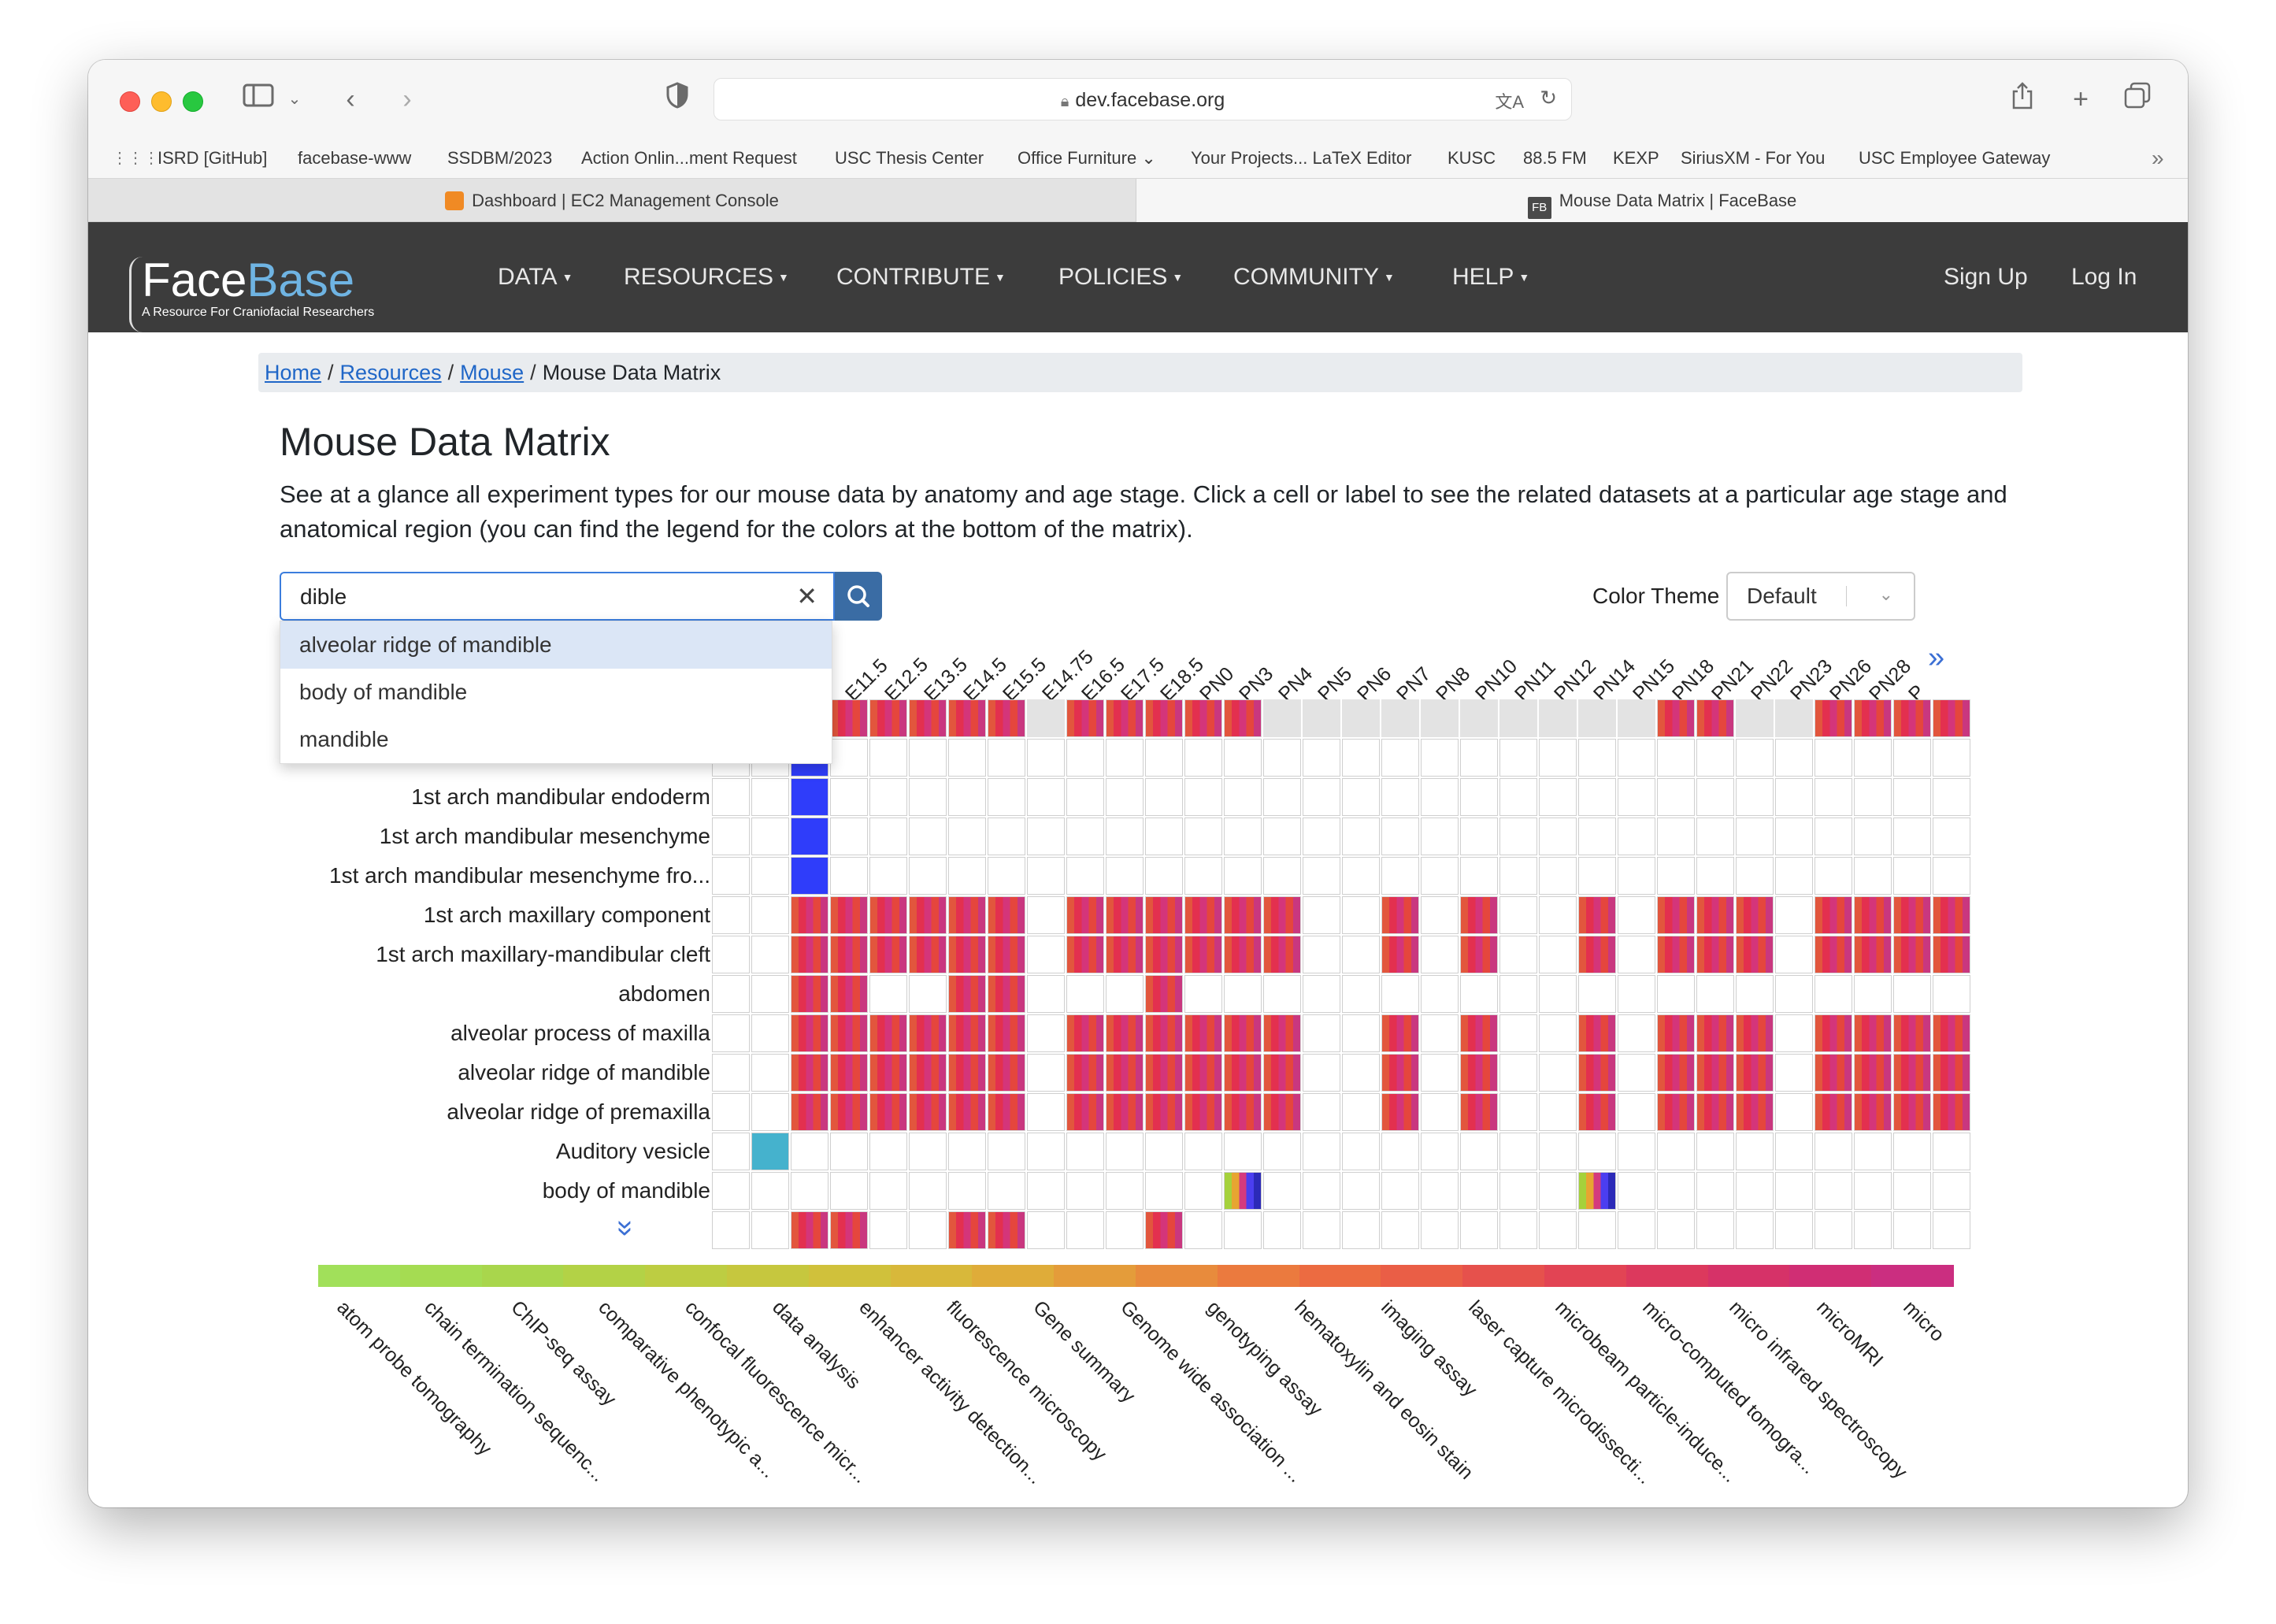  What do you see at coordinates (858, 596) in the screenshot?
I see `search-button` at bounding box center [858, 596].